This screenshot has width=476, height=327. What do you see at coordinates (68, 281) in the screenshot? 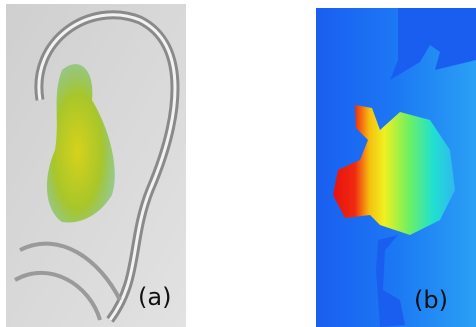
I see `ear-lobe` at bounding box center [68, 281].